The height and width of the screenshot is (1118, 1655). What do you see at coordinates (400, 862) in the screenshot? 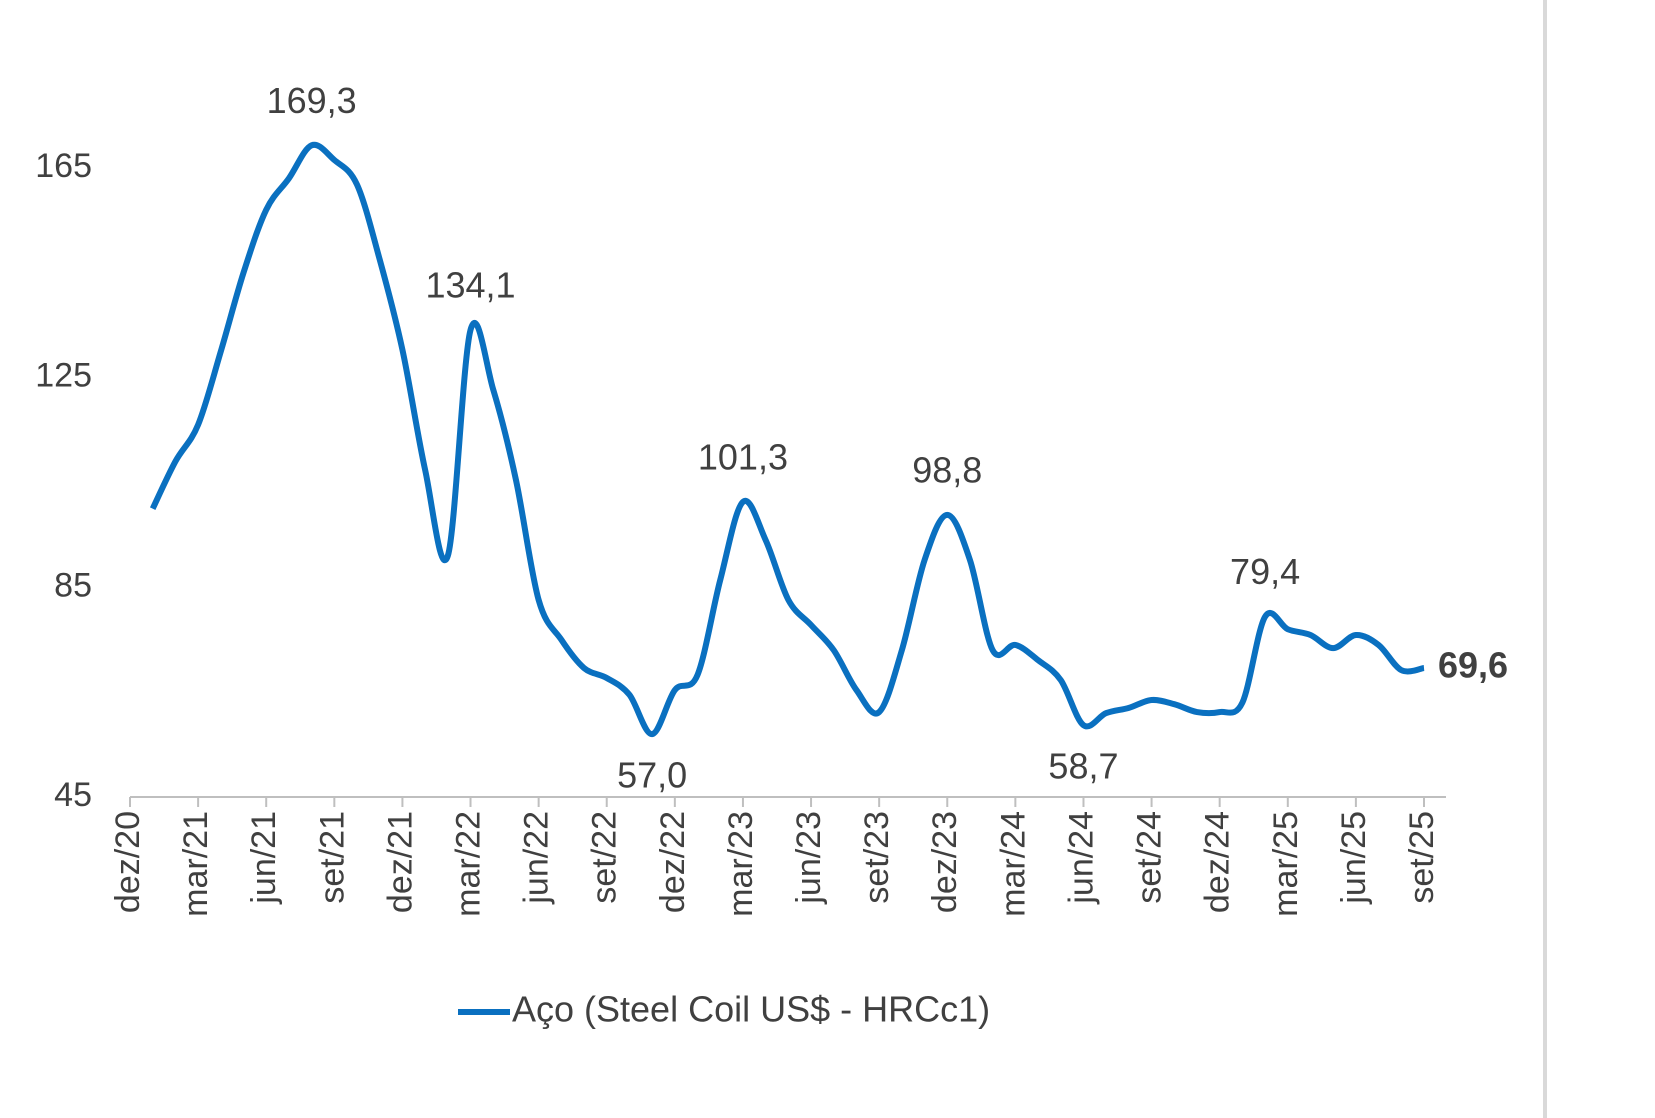
I see `x-tick-label: dez/21` at bounding box center [400, 862].